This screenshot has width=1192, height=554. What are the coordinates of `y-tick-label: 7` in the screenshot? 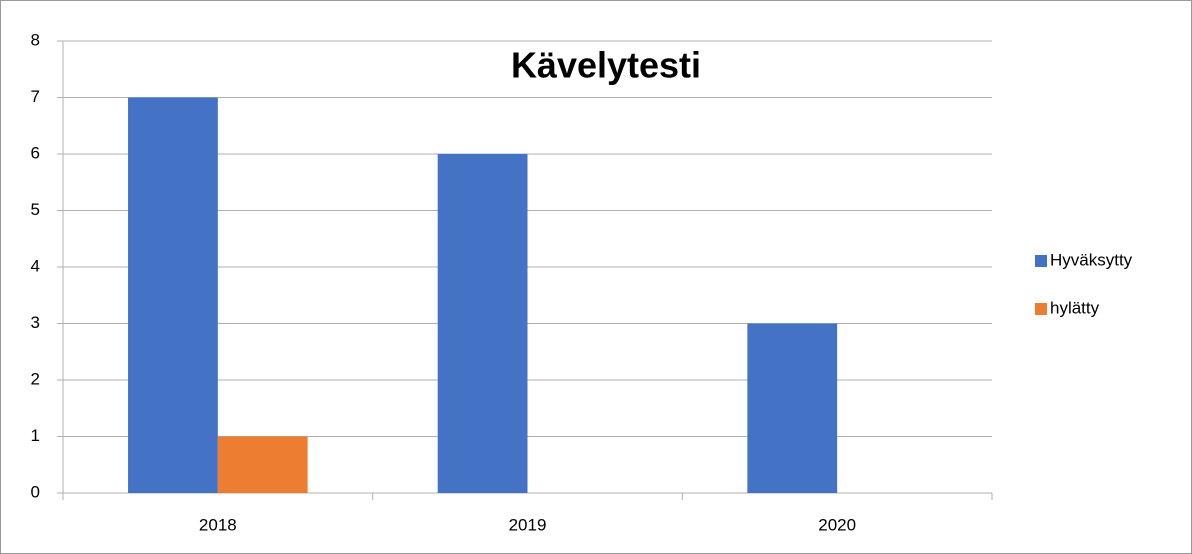 It's located at (35, 96).